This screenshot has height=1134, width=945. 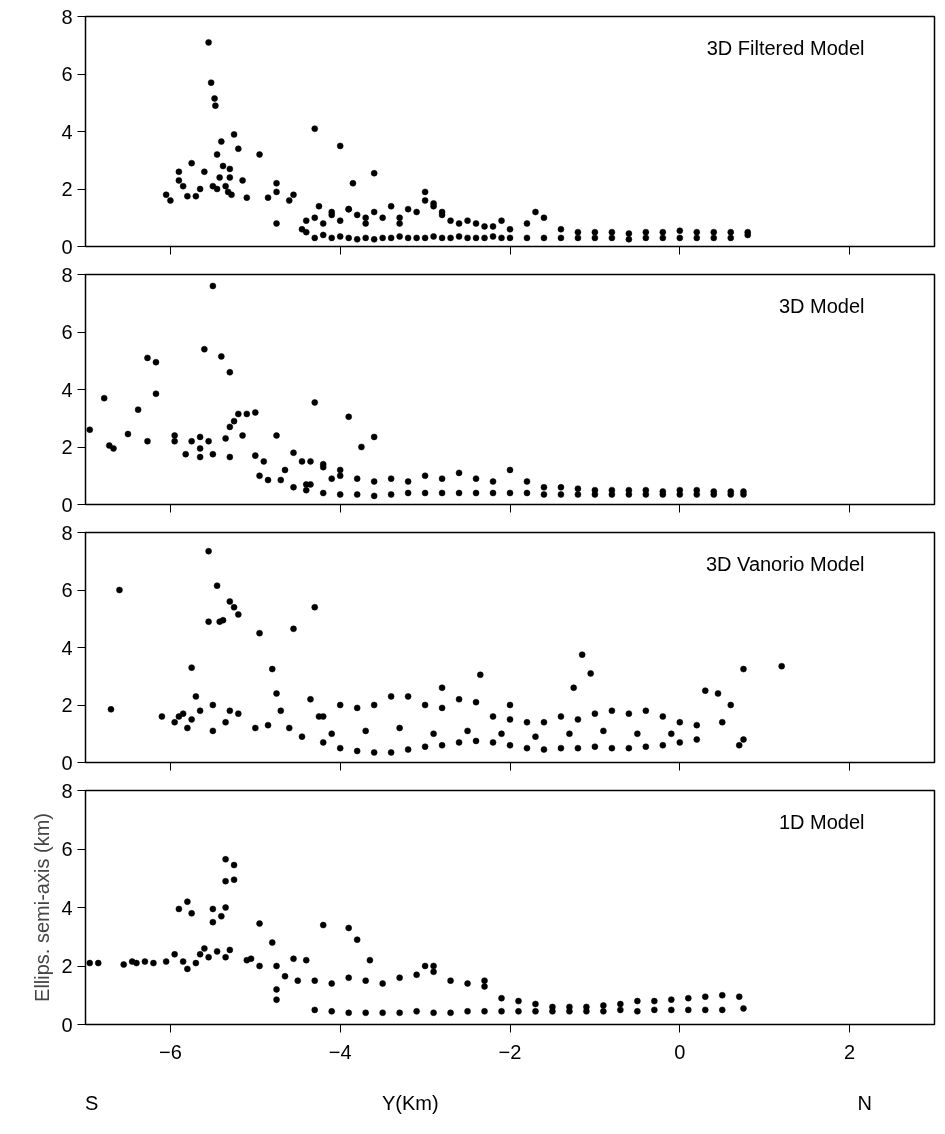 I want to click on x-tick-label: −6, so click(x=170, y=1051).